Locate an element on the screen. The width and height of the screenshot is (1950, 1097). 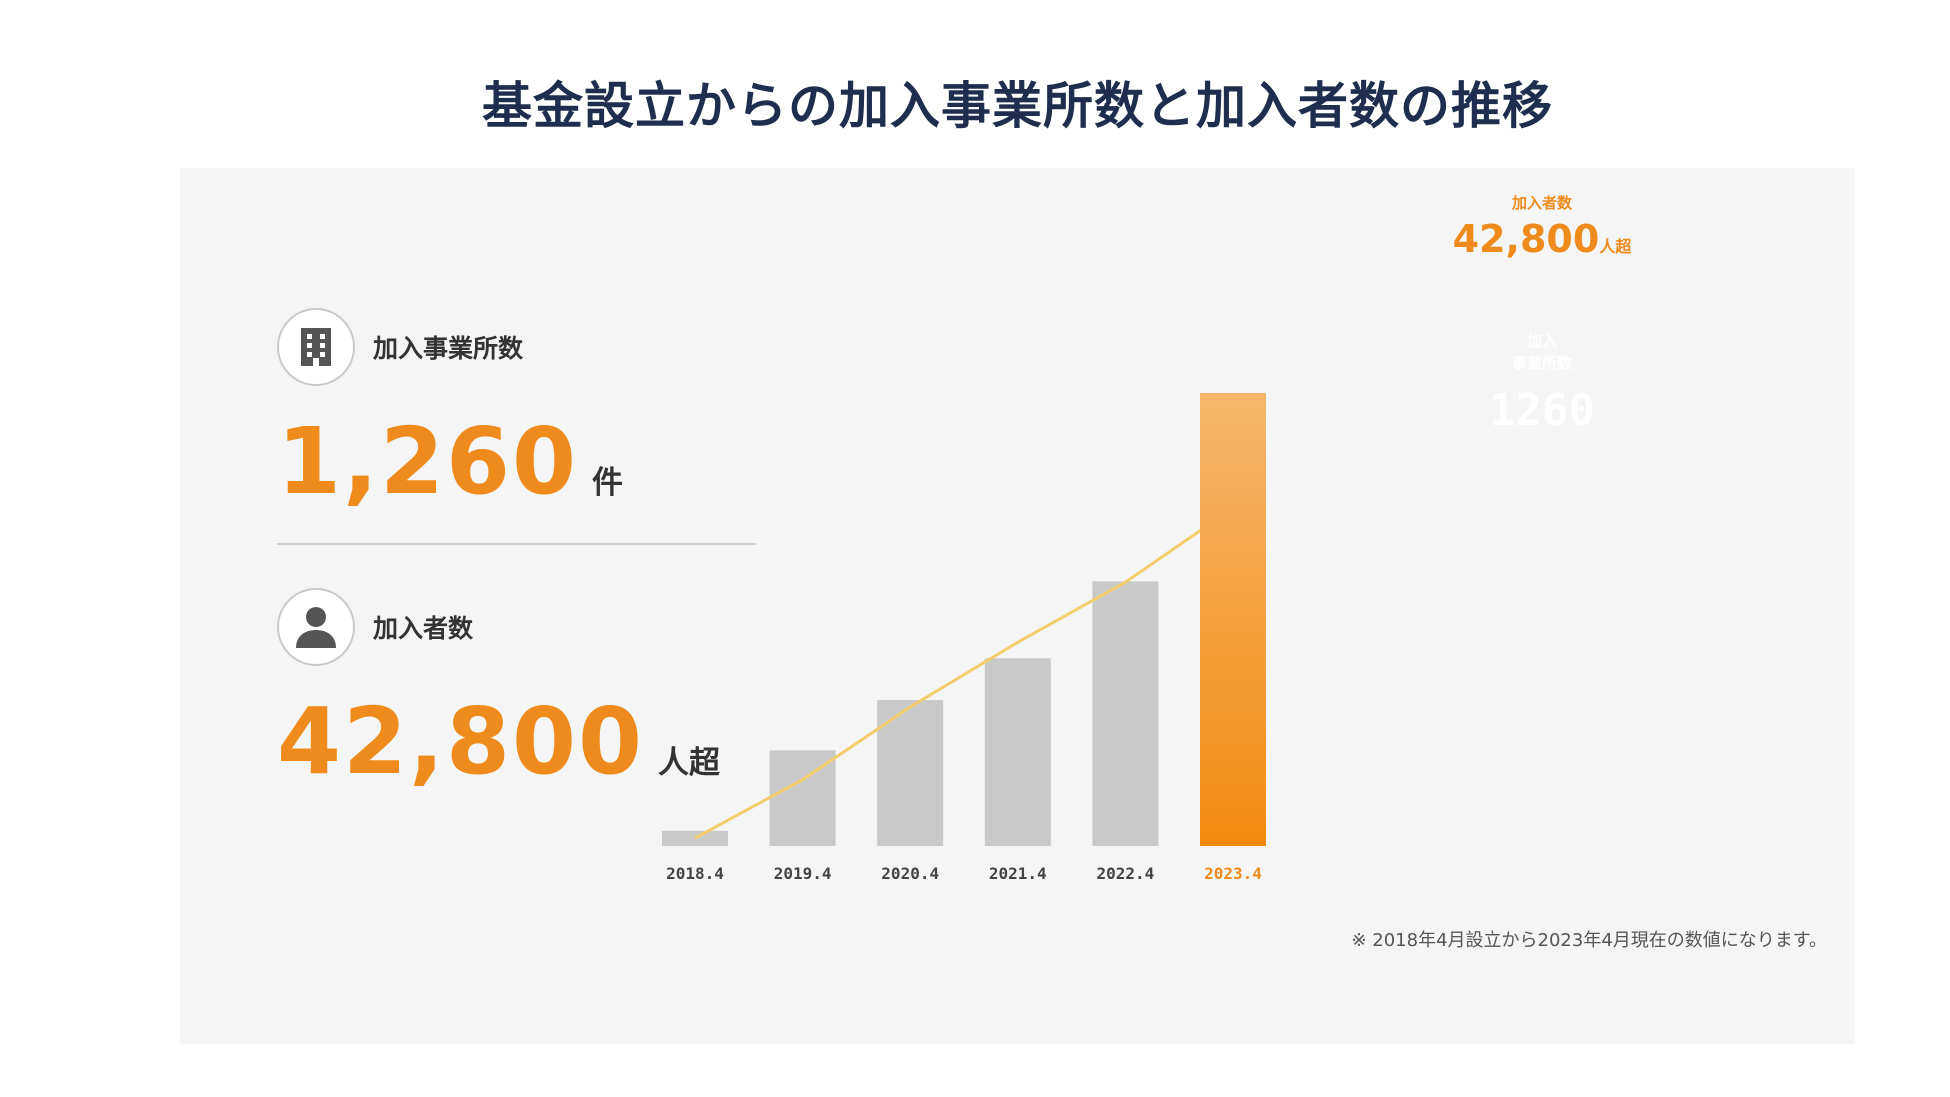
x-tick-label: 2019.4 is located at coordinates (803, 873).